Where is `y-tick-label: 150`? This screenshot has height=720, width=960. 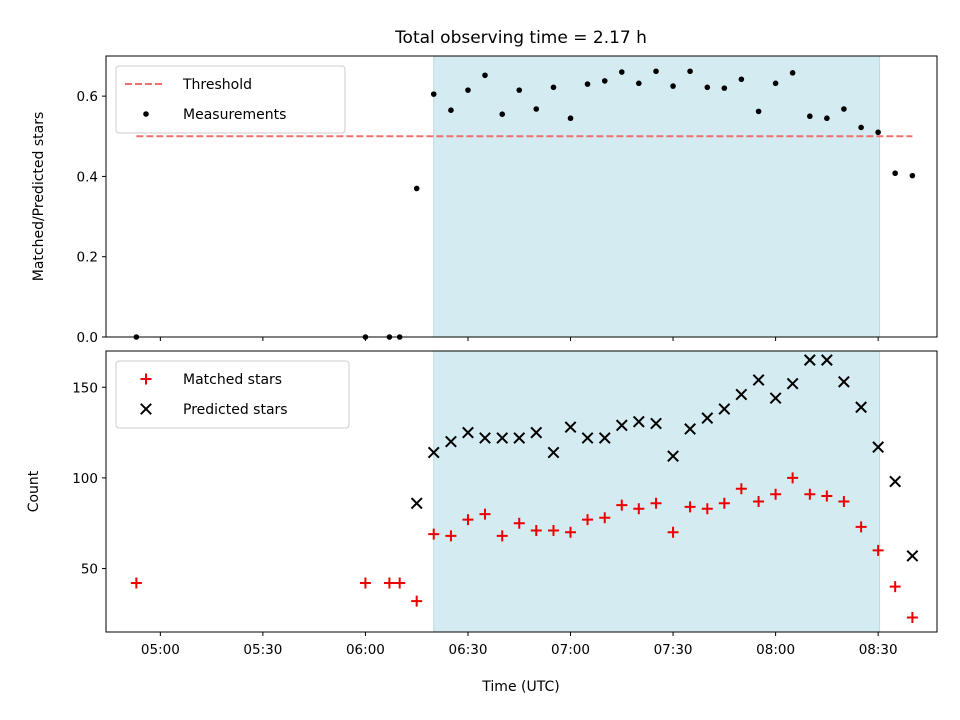
y-tick-label: 150 is located at coordinates (85, 388).